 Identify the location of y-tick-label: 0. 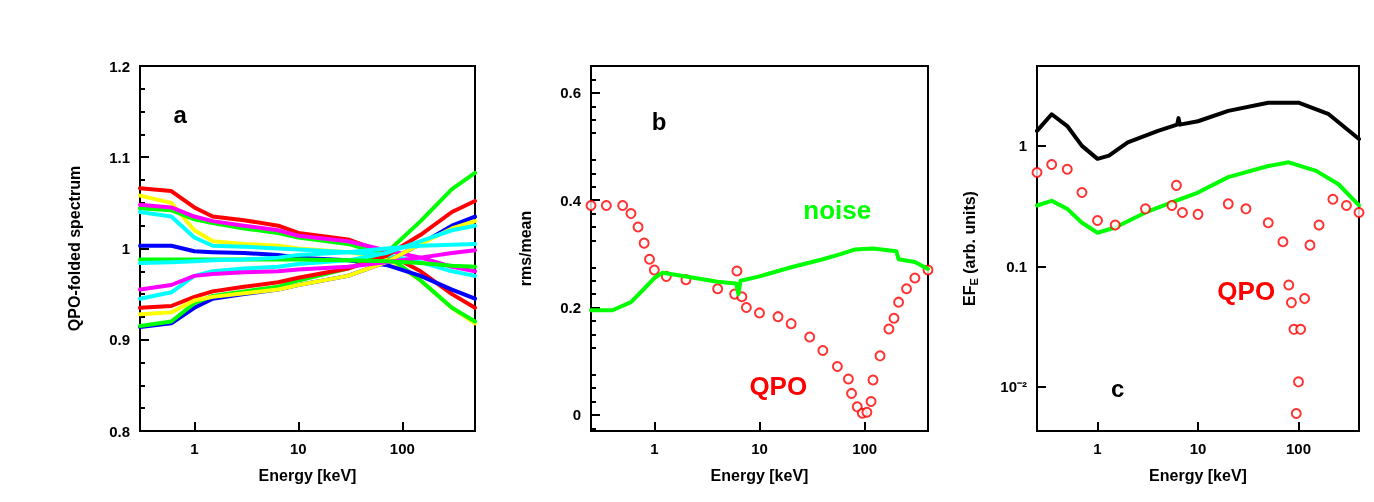
(576, 415).